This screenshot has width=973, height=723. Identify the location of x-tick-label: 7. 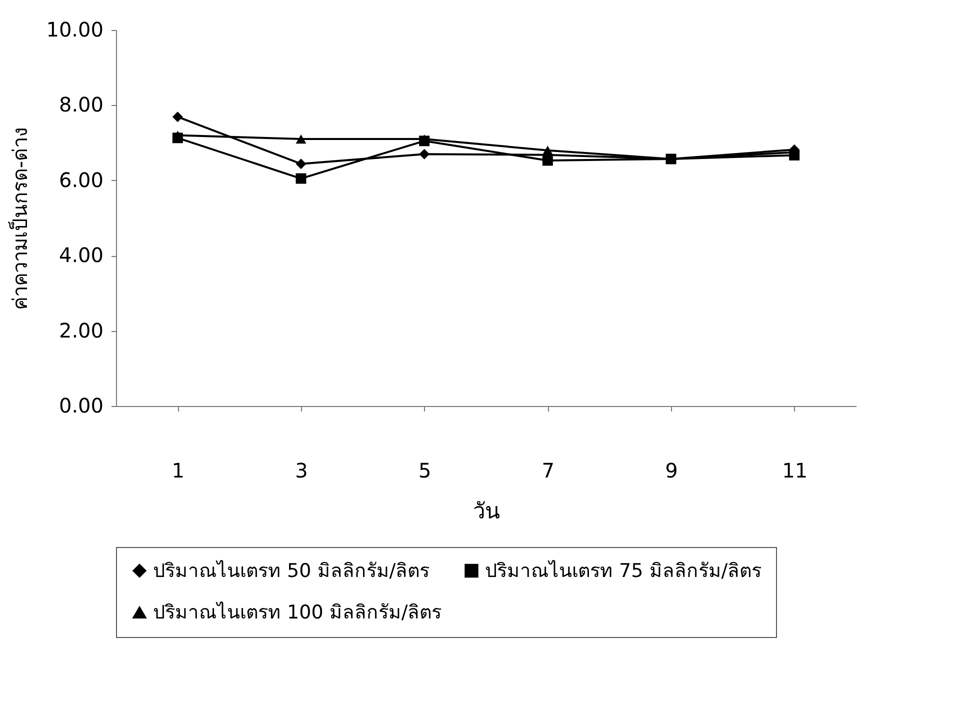
(548, 470).